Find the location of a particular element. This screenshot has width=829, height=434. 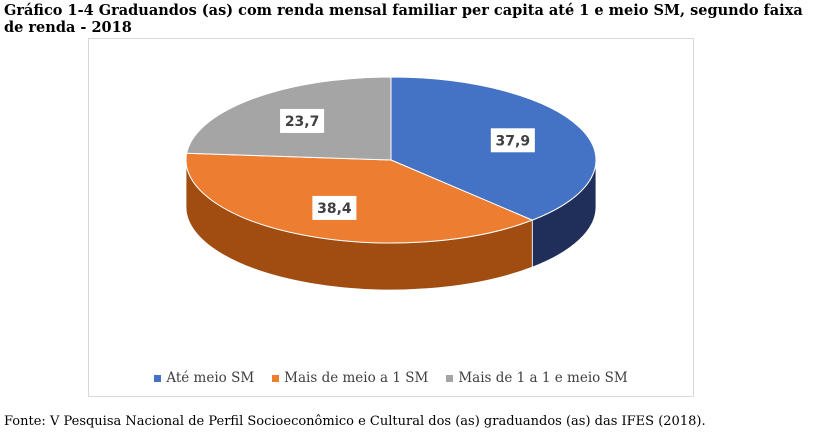

legend-item: Até meio SM is located at coordinates (204, 378).